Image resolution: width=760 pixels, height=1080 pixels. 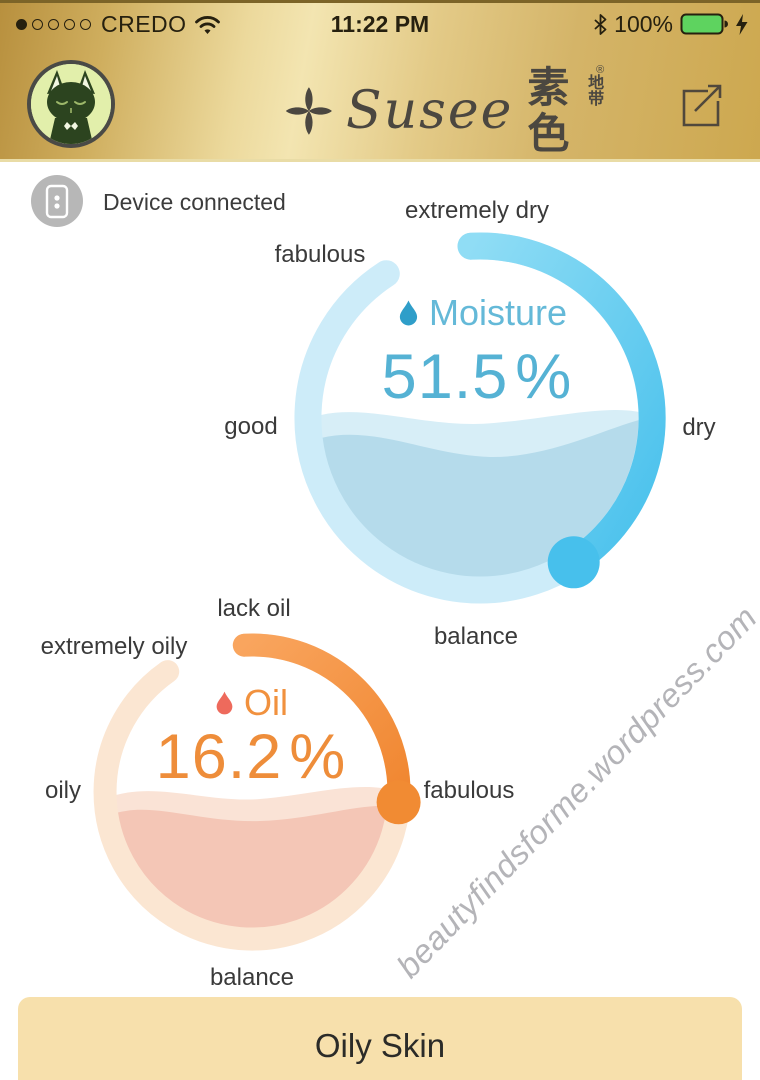 I want to click on oil-value: 16.2%, so click(x=251, y=757).